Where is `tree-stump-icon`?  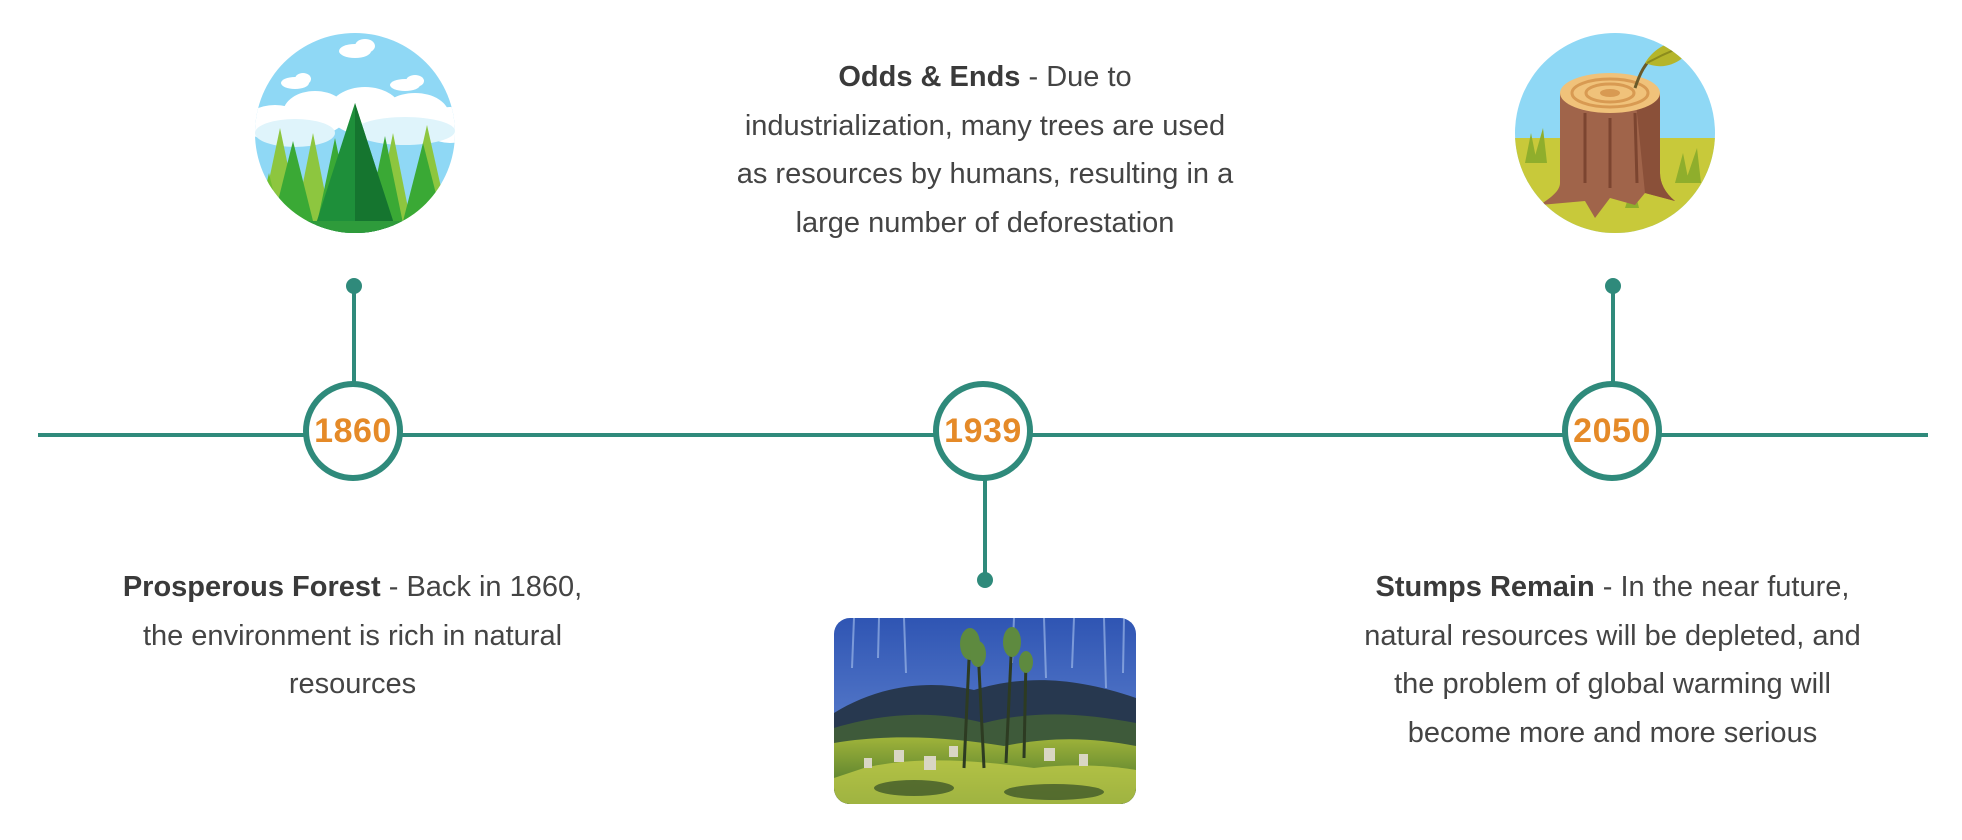 tree-stump-icon is located at coordinates (1615, 133).